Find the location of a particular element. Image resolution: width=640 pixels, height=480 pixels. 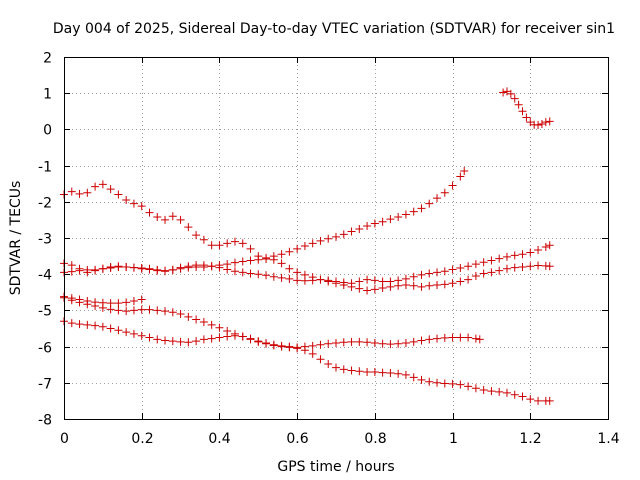

x-tick-label: 0.6 is located at coordinates (297, 439).